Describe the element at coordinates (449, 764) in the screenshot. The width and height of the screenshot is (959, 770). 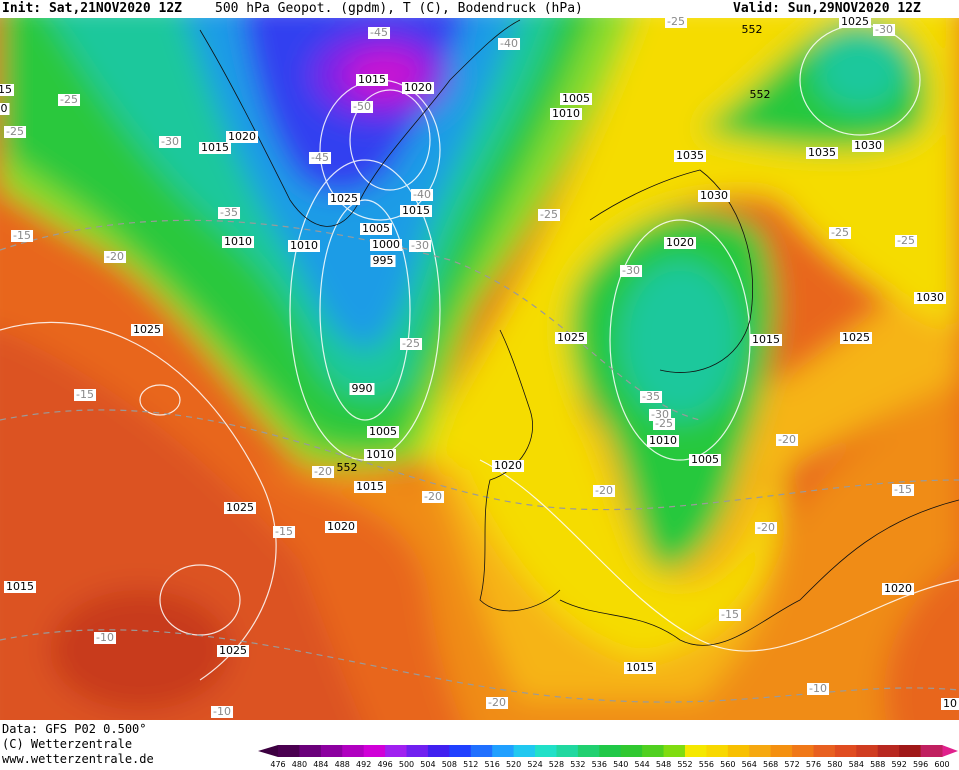
I see `colorbar-label: 508` at that location.